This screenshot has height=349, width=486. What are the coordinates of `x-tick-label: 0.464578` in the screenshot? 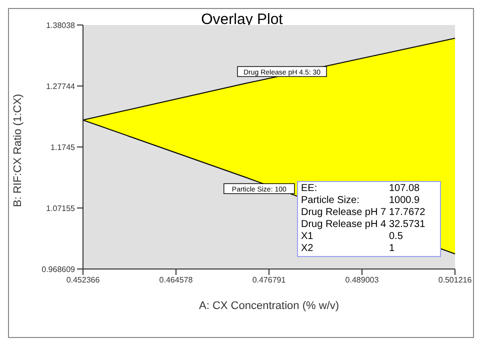 It's located at (176, 280).